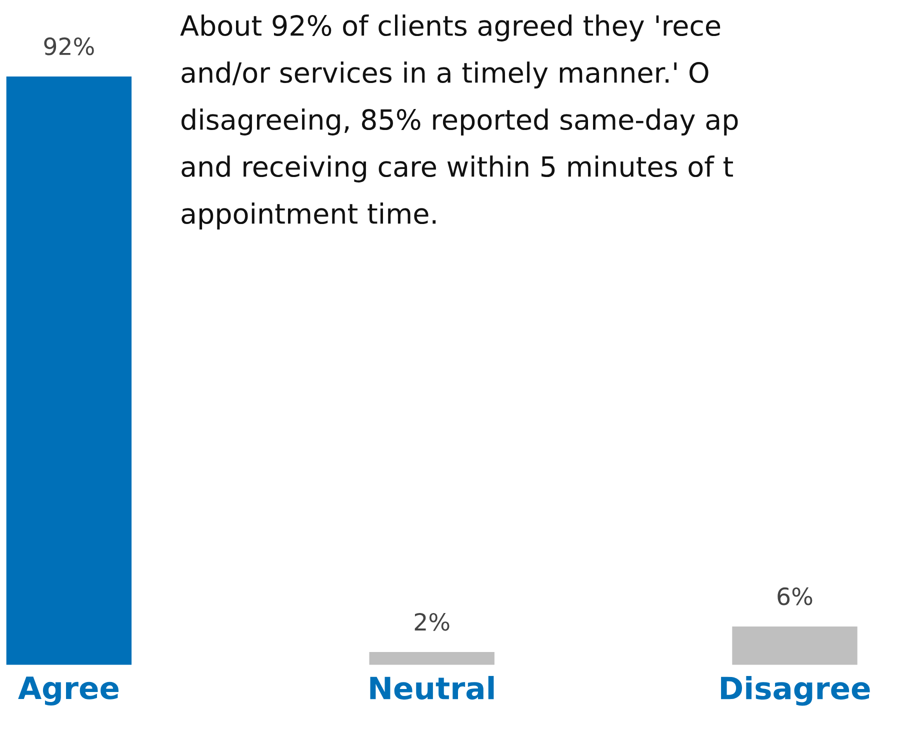 The width and height of the screenshot is (900, 729). Describe the element at coordinates (795, 596) in the screenshot. I see `data-label: 6%` at that location.